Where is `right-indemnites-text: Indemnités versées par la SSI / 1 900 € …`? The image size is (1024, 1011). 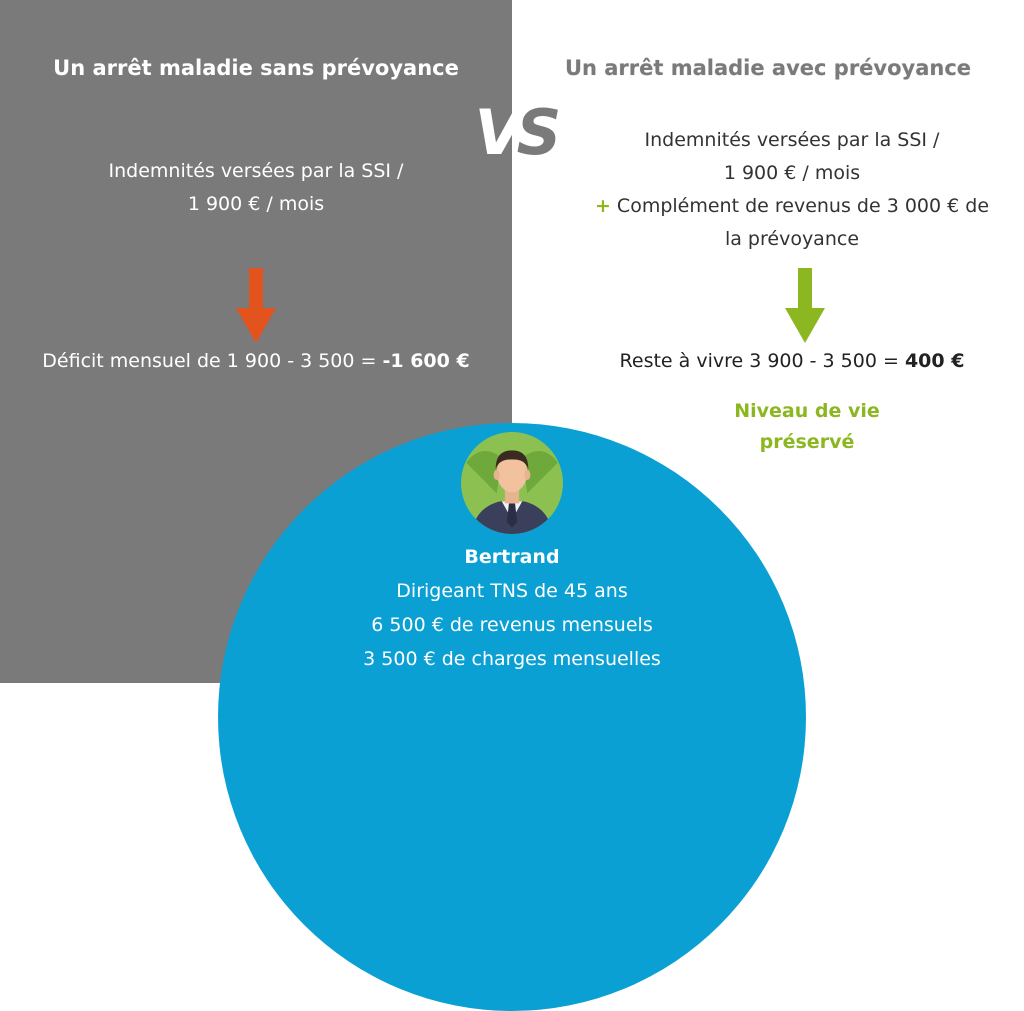 right-indemnites-text: Indemnités versées par la SSI / 1 900 € … is located at coordinates (792, 190).